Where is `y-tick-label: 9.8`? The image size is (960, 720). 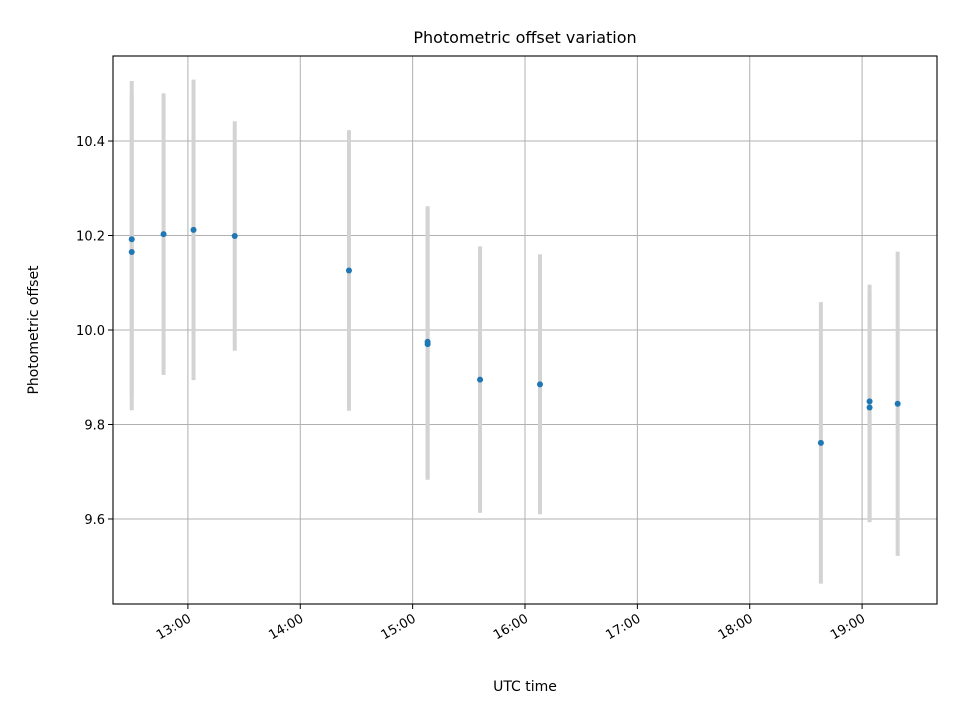
y-tick-label: 9.8 is located at coordinates (94, 425).